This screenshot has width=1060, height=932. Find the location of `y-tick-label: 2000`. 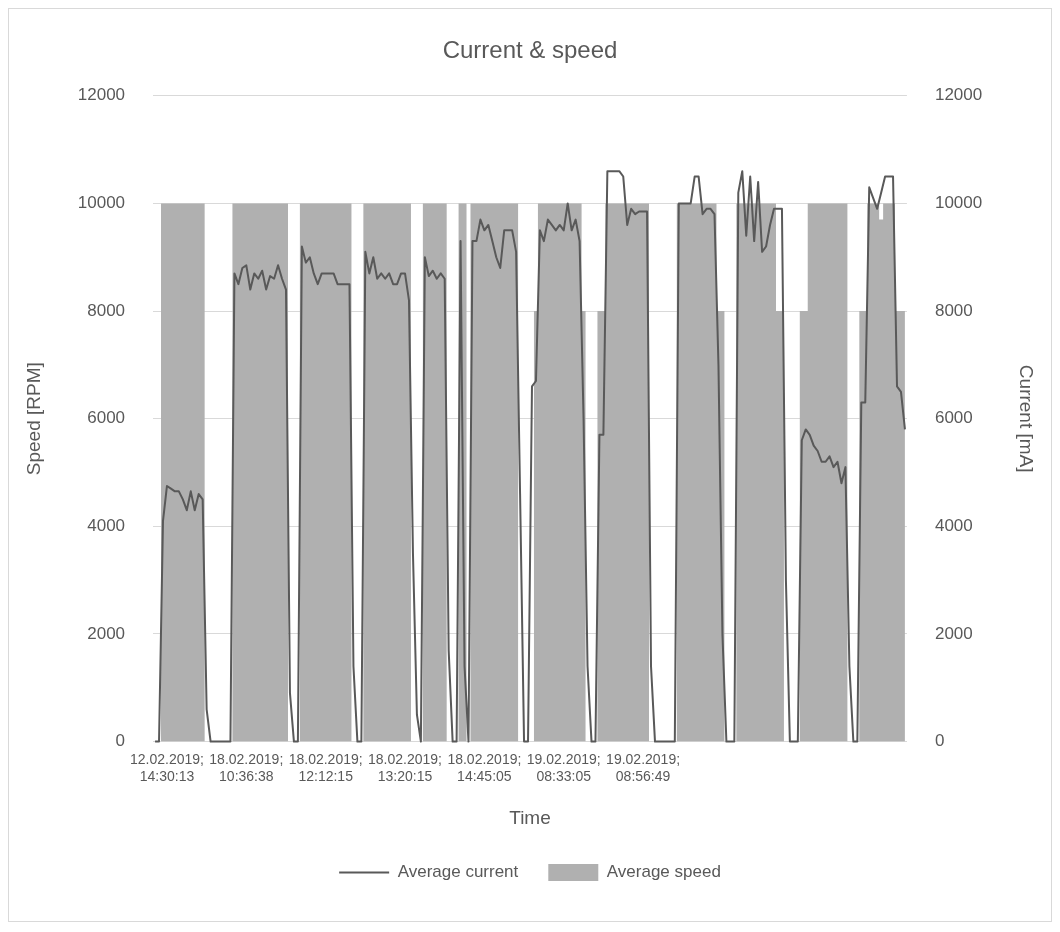

y-tick-label: 2000 is located at coordinates (106, 633).